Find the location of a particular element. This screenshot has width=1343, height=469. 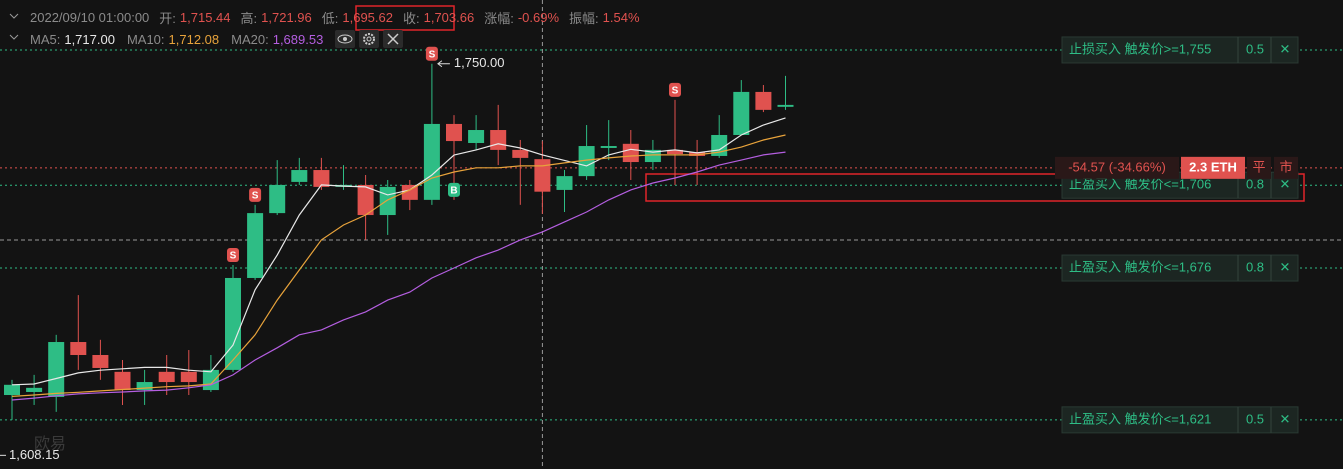

change-label: 涨幅: is located at coordinates (499, 18).